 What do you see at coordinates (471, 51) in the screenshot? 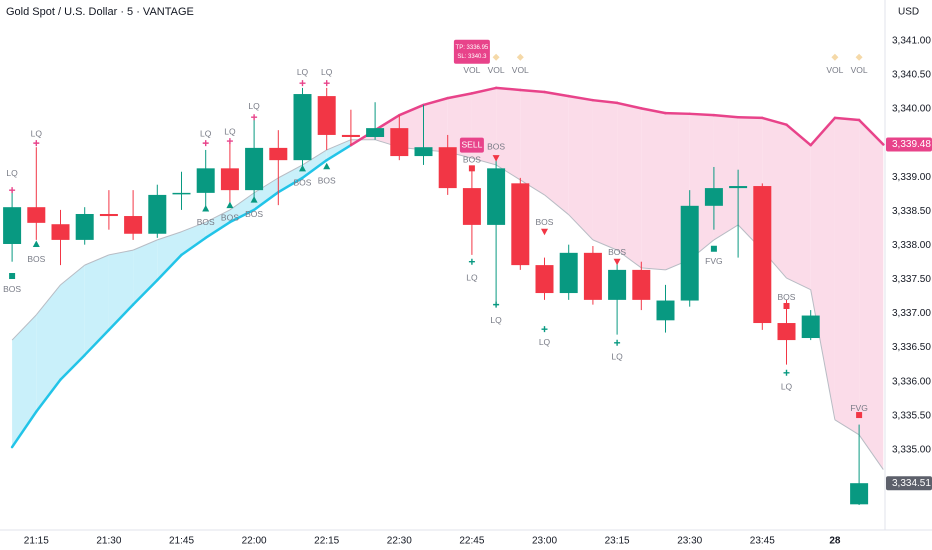
I see `tag-box` at bounding box center [471, 51].